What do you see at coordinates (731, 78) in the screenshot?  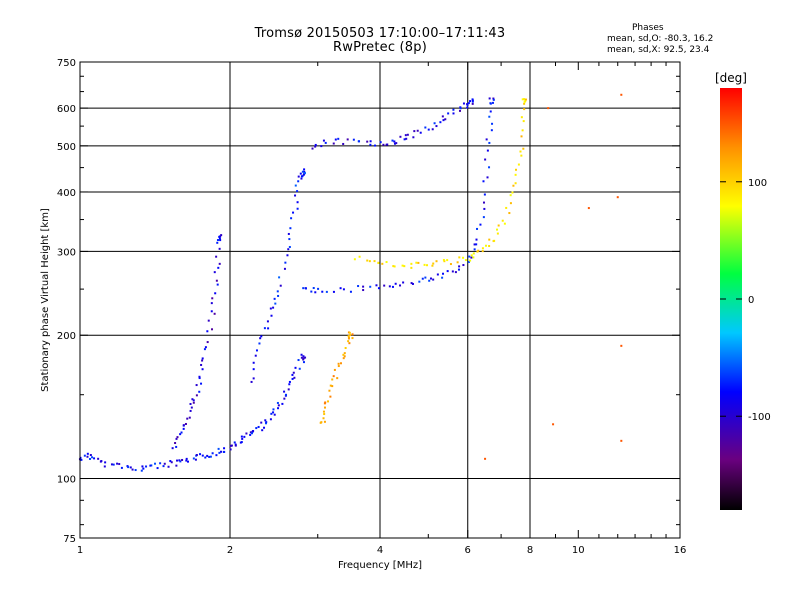 I see `colorbar-label: [deg]` at bounding box center [731, 78].